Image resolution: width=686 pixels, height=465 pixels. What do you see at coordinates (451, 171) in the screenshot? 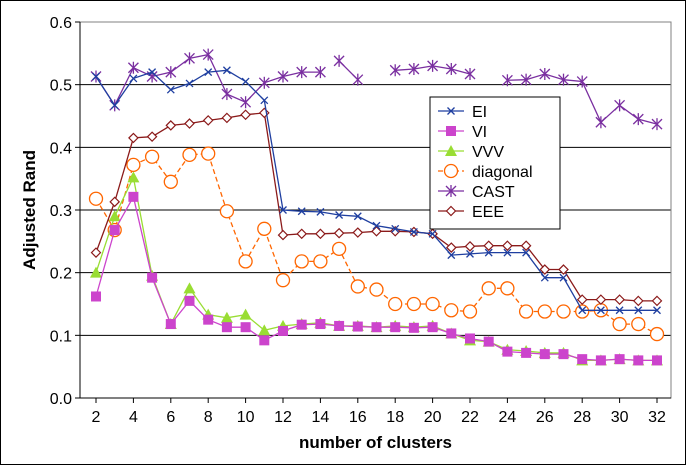
I see `legend-marker-diagonal` at bounding box center [451, 171].